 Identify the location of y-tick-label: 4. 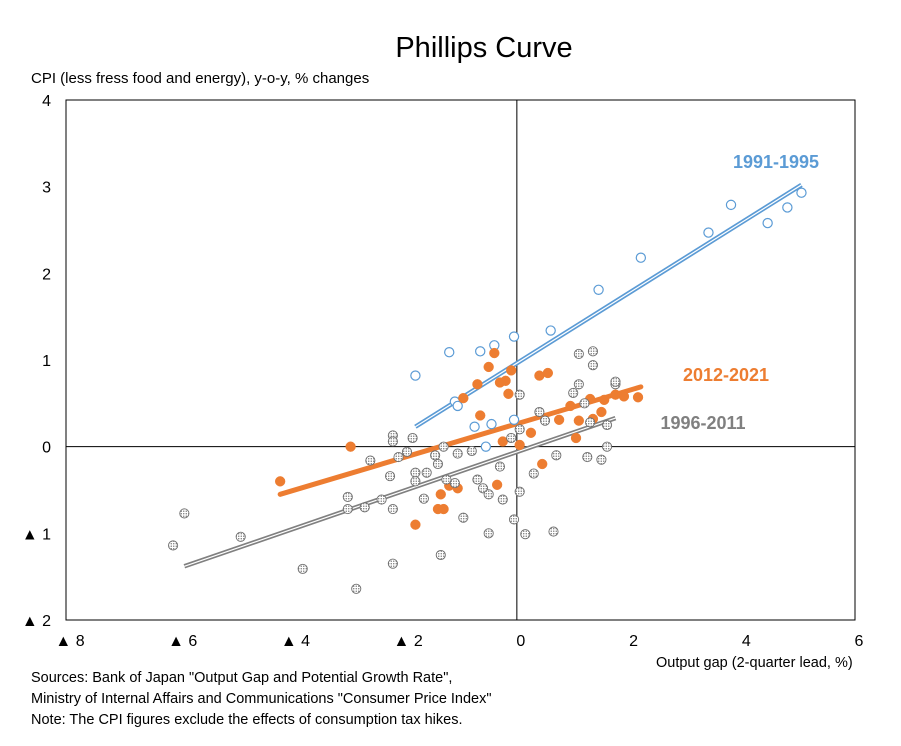
(46, 101).